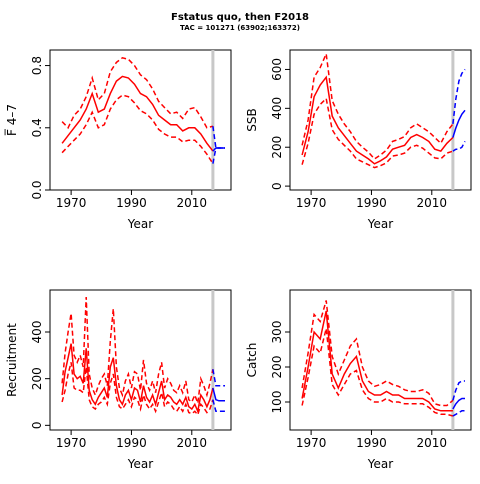  I want to click on y-tick-label: 300, so click(277, 332).